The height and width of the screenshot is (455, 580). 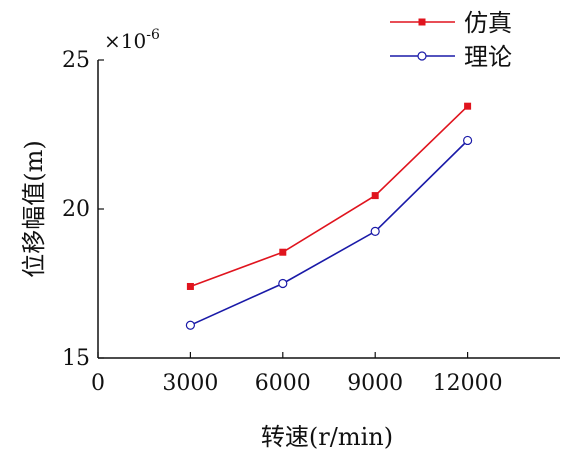 What do you see at coordinates (283, 383) in the screenshot?
I see `x-tick-label: 6000` at bounding box center [283, 383].